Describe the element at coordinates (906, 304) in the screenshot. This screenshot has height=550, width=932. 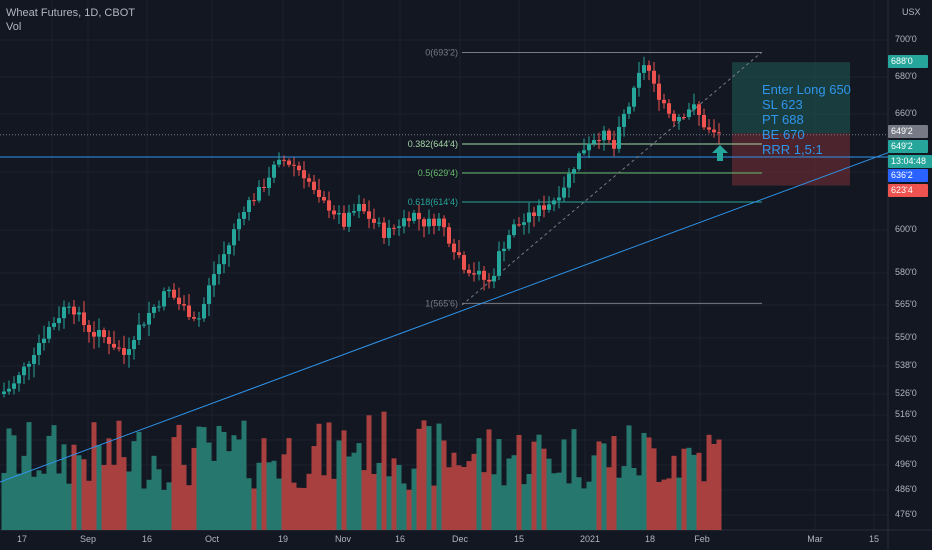
I see `y-tick-label: 565'0` at that location.